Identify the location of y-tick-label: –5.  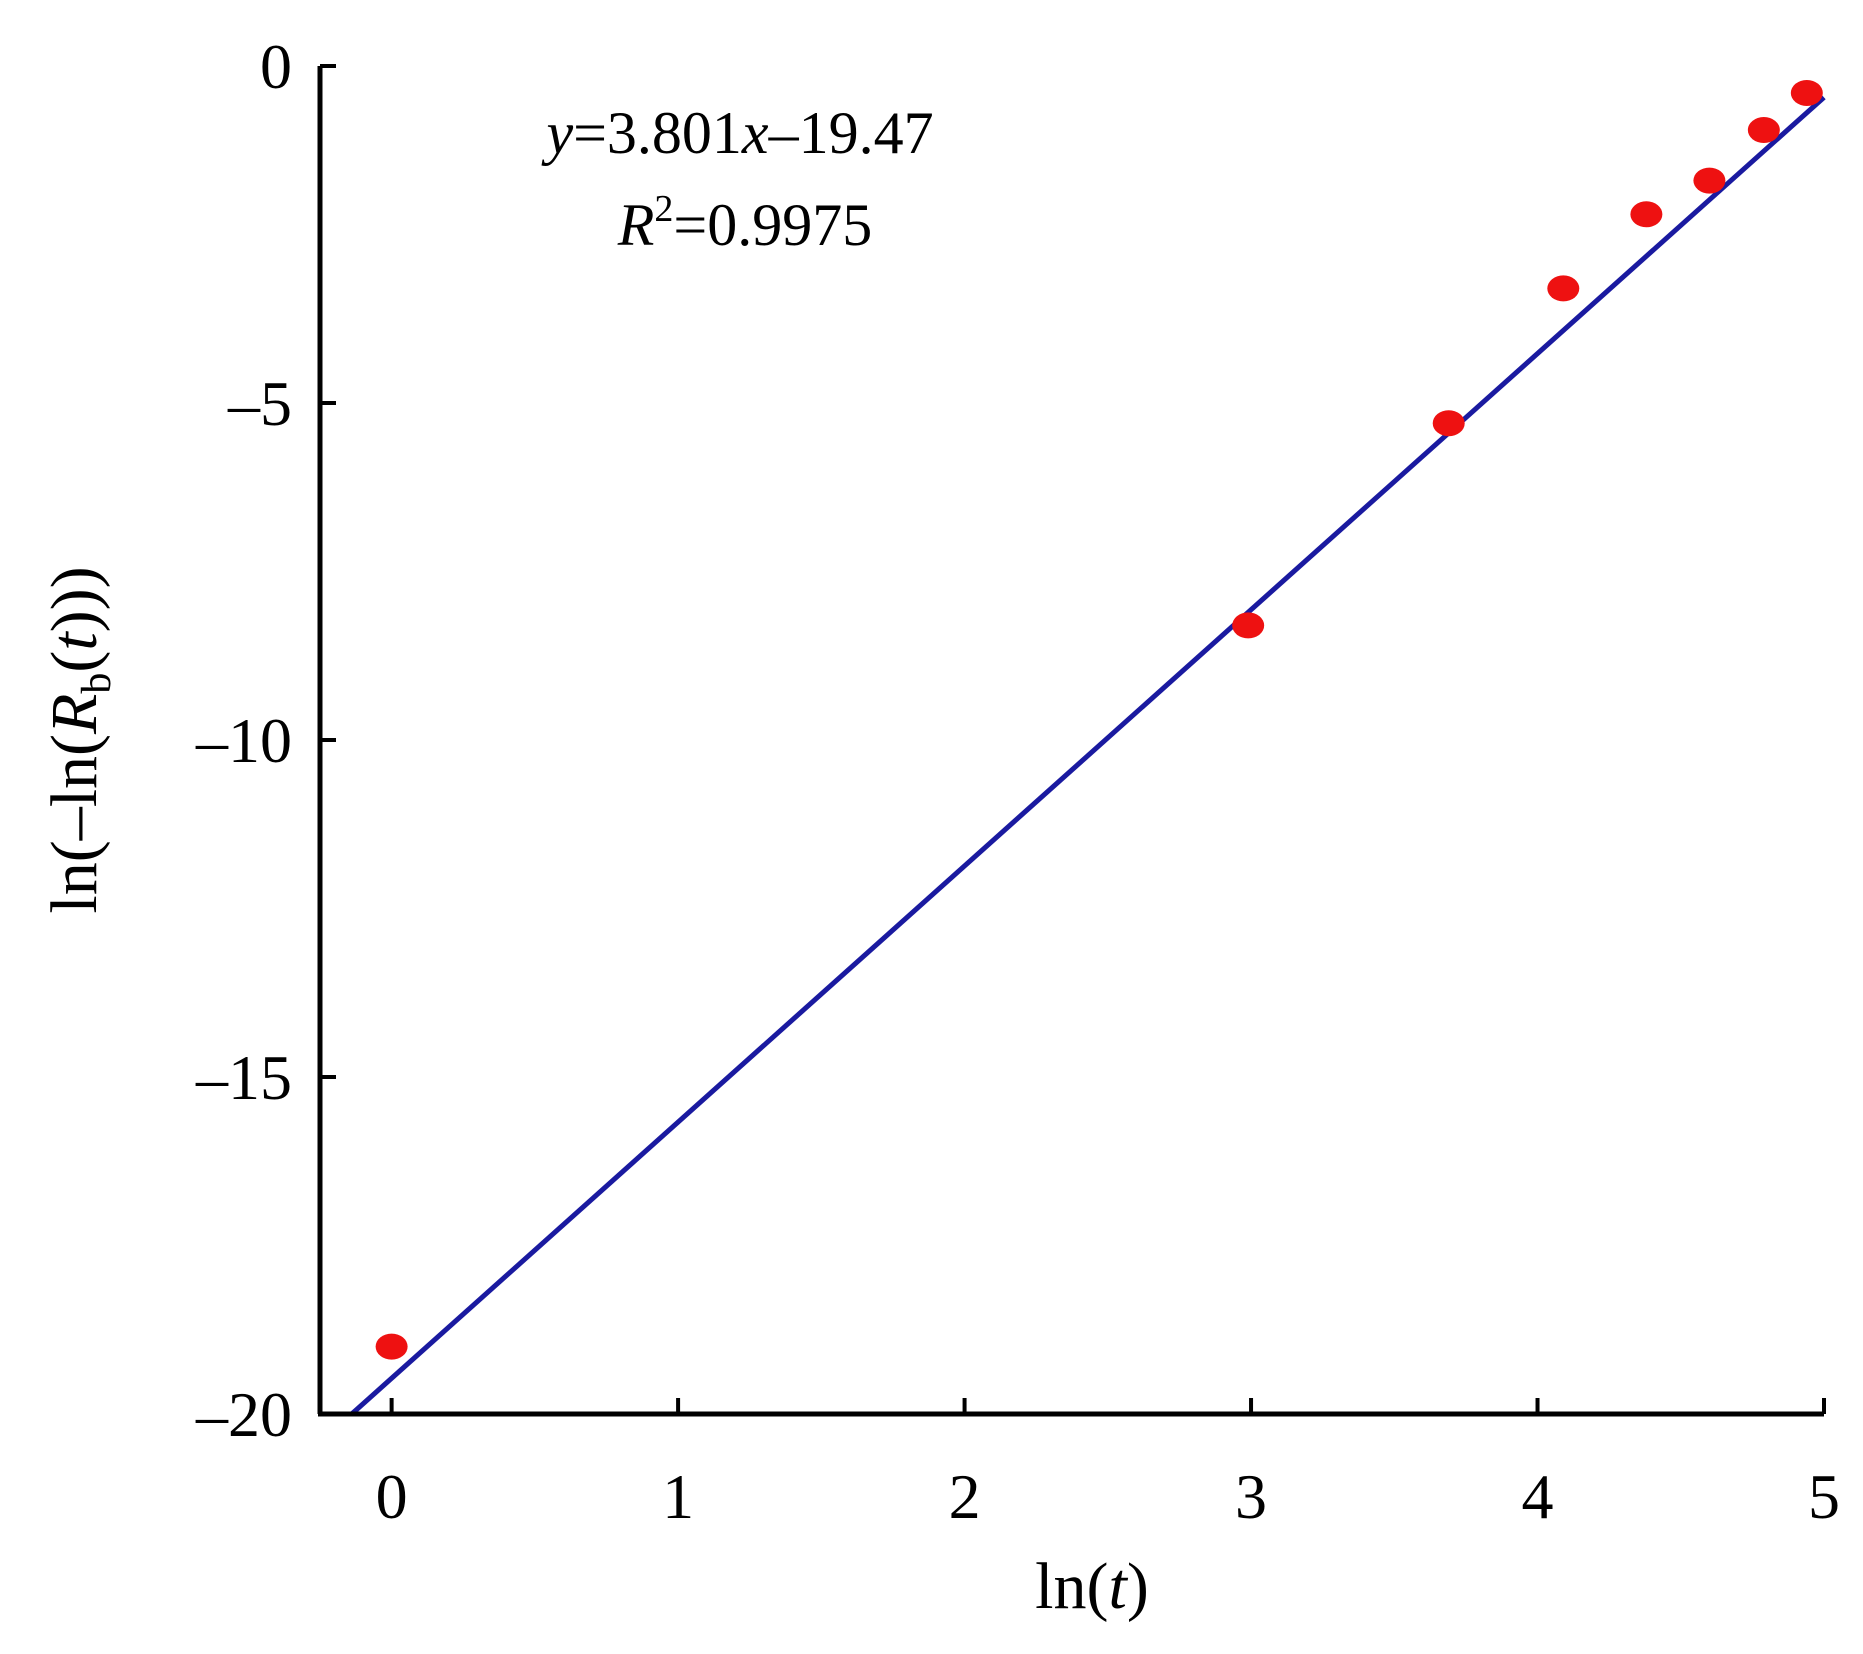
(259, 403).